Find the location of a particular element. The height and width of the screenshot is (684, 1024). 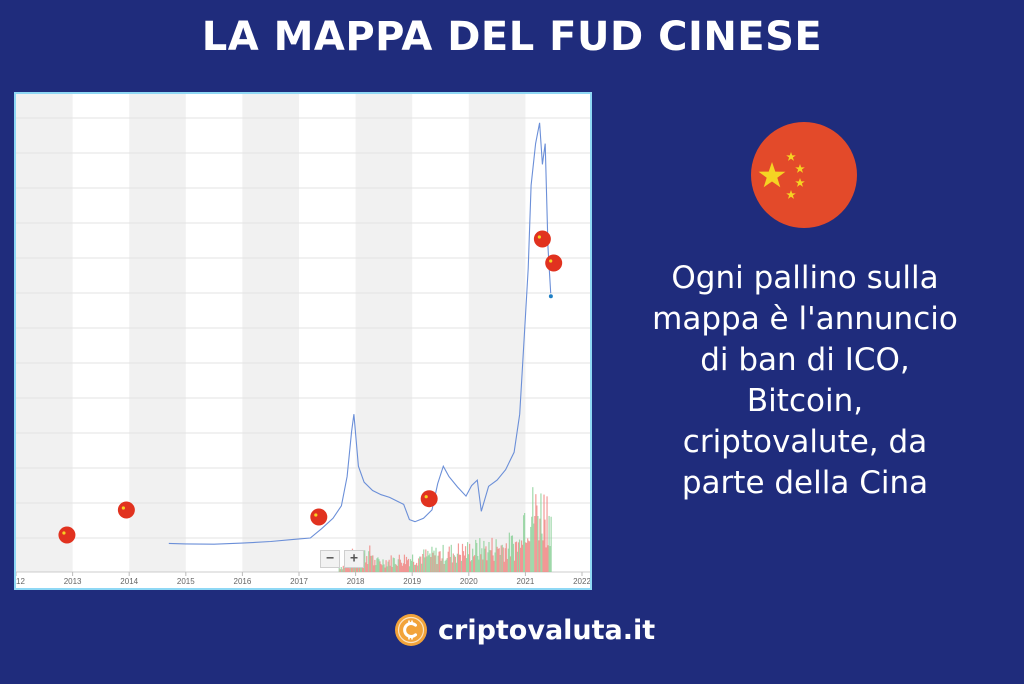

volume-bars is located at coordinates (445, 529).